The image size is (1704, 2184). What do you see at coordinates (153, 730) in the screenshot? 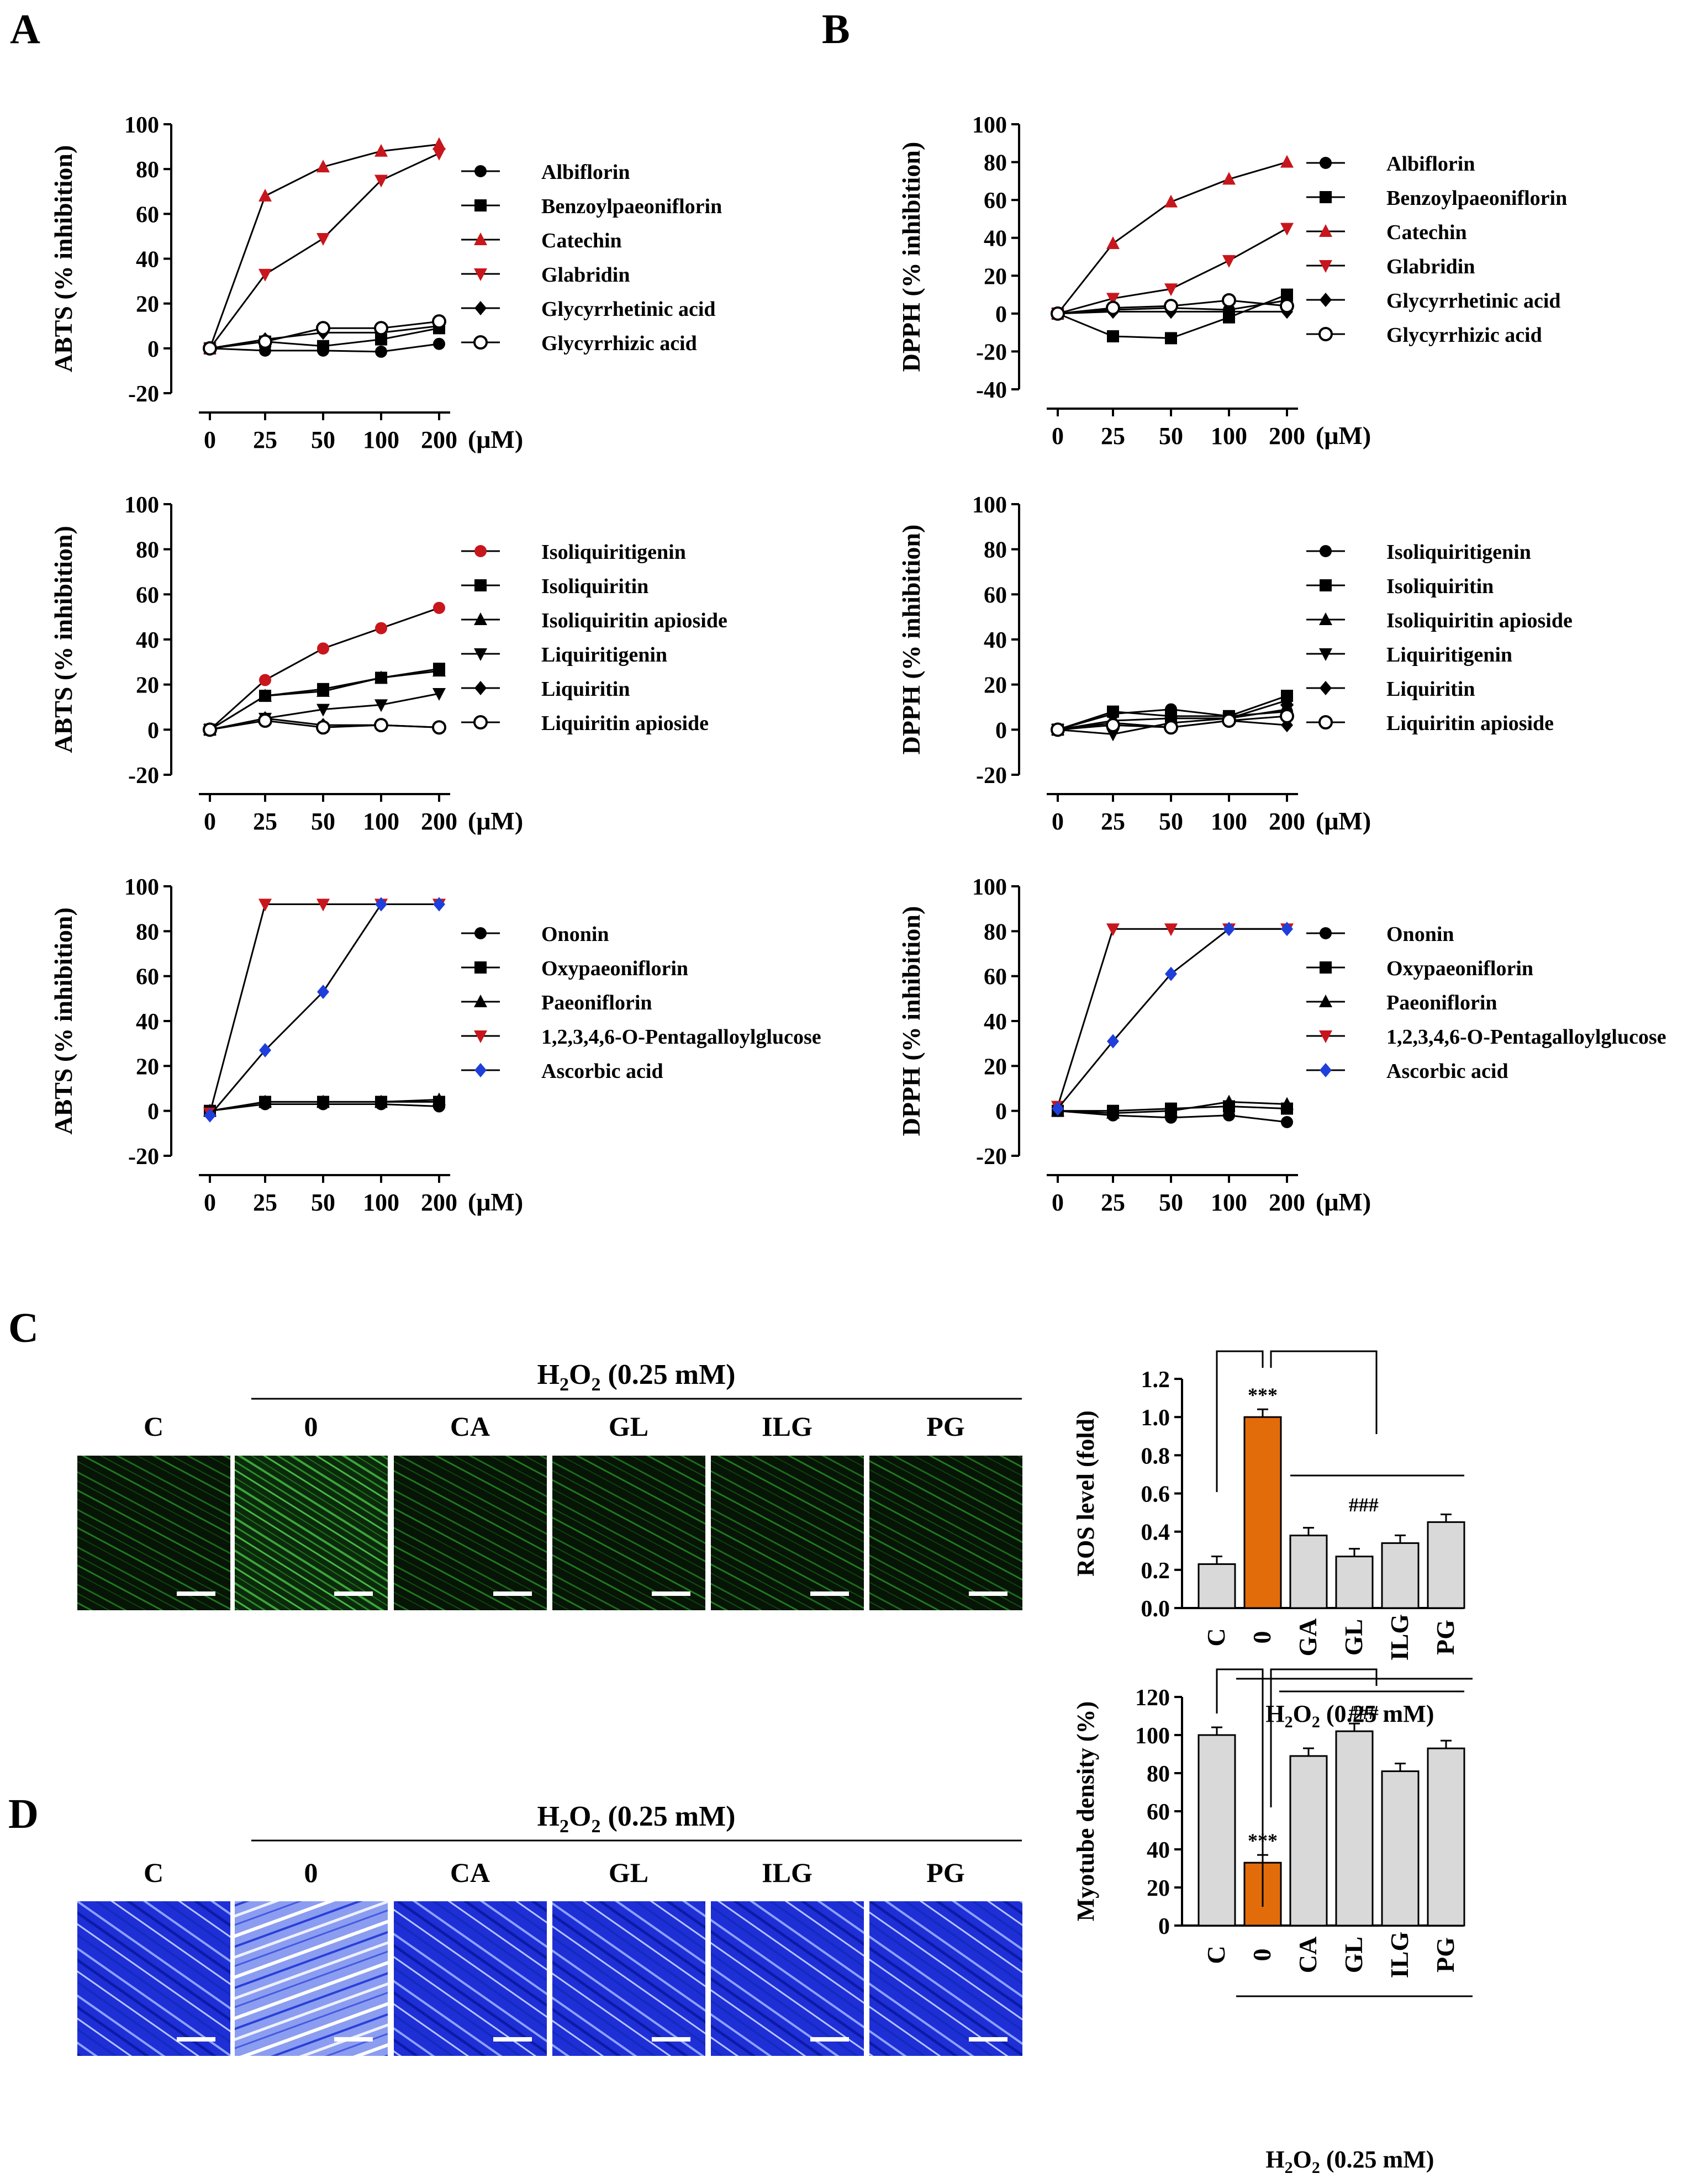
I see `y-tick-label: 0` at bounding box center [153, 730].